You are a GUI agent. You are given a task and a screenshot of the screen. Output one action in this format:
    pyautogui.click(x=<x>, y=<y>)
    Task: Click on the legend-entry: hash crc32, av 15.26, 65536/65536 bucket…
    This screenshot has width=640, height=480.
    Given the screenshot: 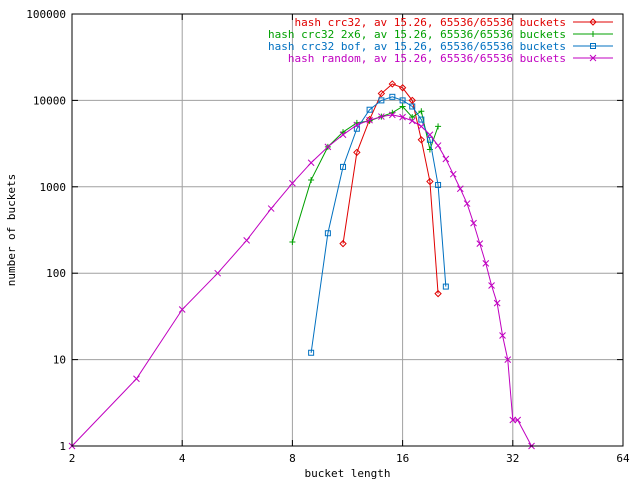 What is the action you would take?
    pyautogui.click(x=453, y=22)
    